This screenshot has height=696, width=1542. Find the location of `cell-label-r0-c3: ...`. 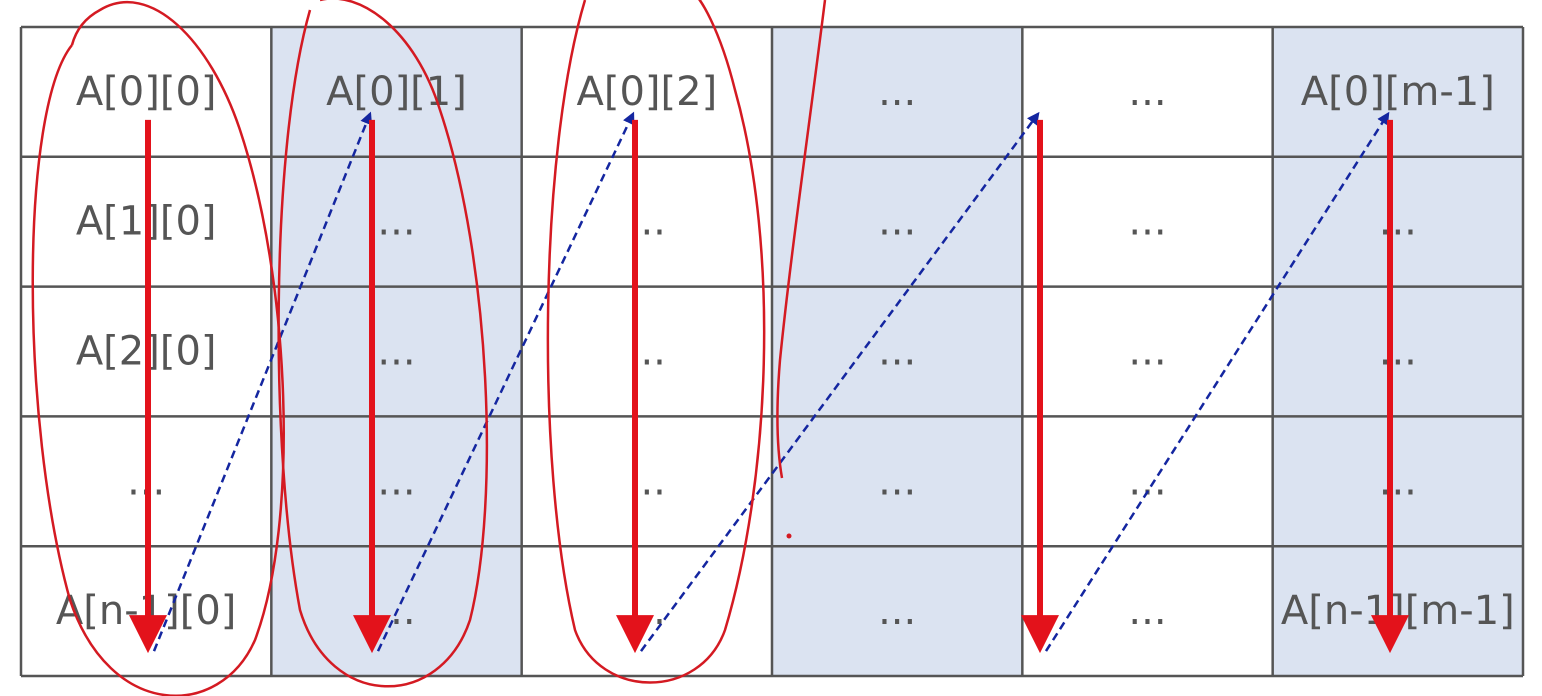

cell-label-r0-c3: ... is located at coordinates (897, 92).